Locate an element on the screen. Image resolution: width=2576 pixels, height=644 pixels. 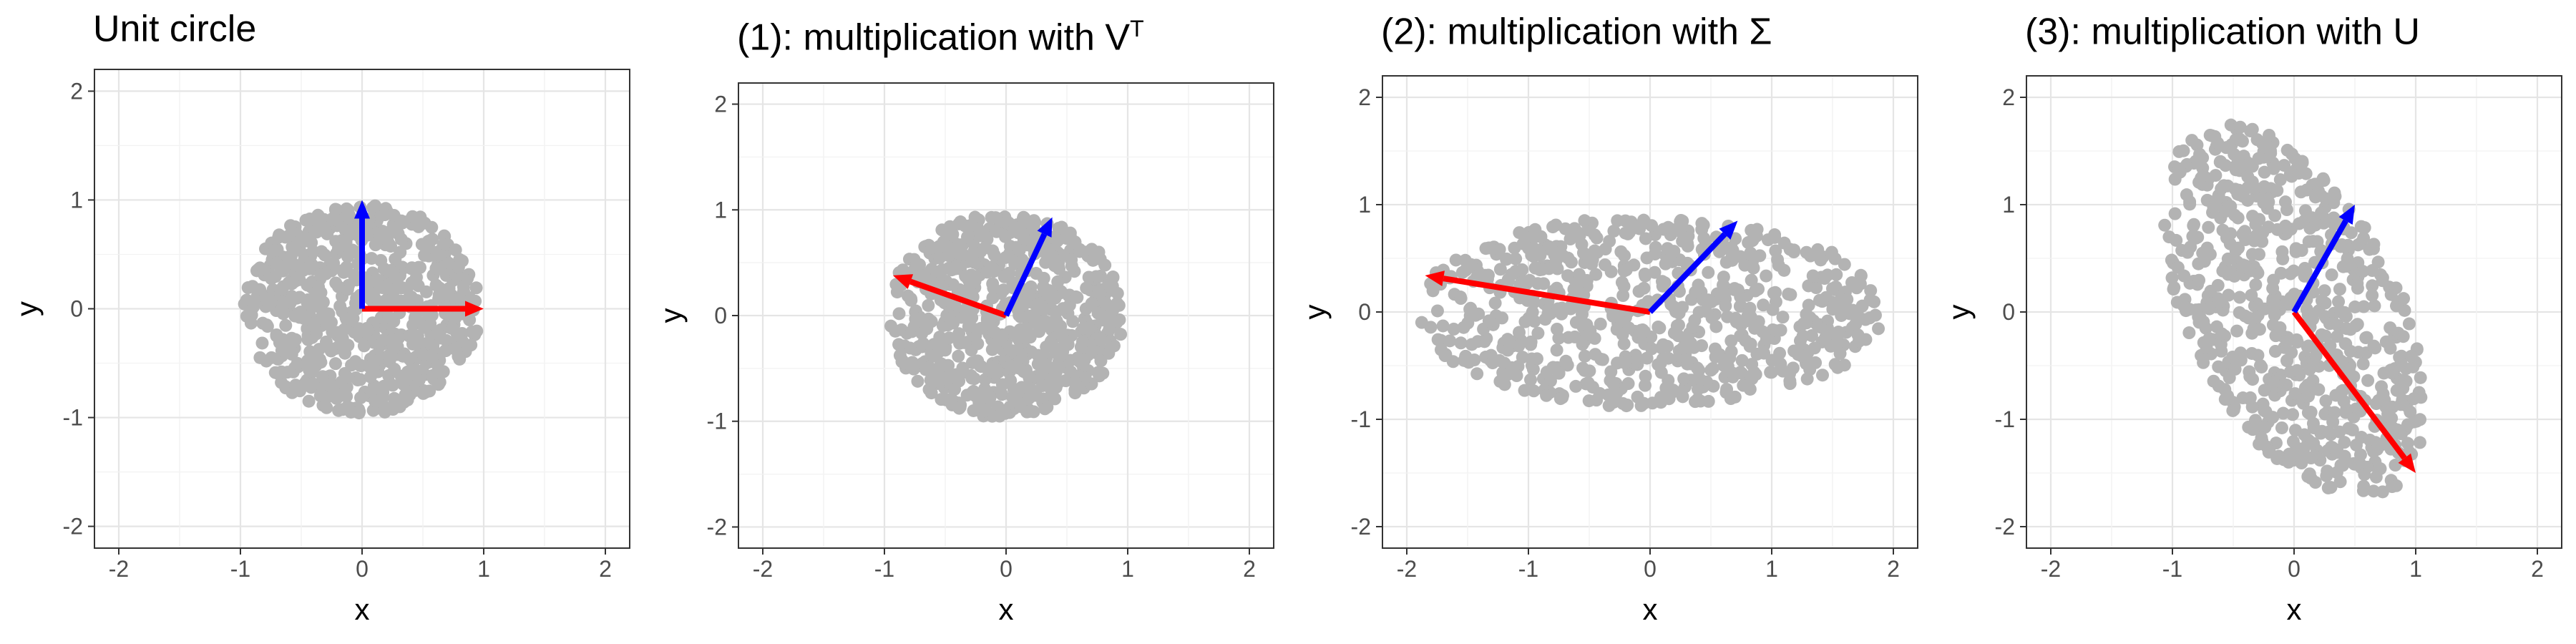
chart-title-text: Unit circle is located at coordinates (175, 29).